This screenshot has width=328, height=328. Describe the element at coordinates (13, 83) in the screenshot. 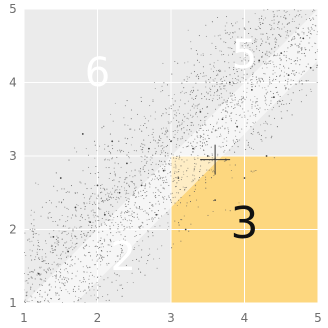

I see `y-tick-label: 4` at that location.